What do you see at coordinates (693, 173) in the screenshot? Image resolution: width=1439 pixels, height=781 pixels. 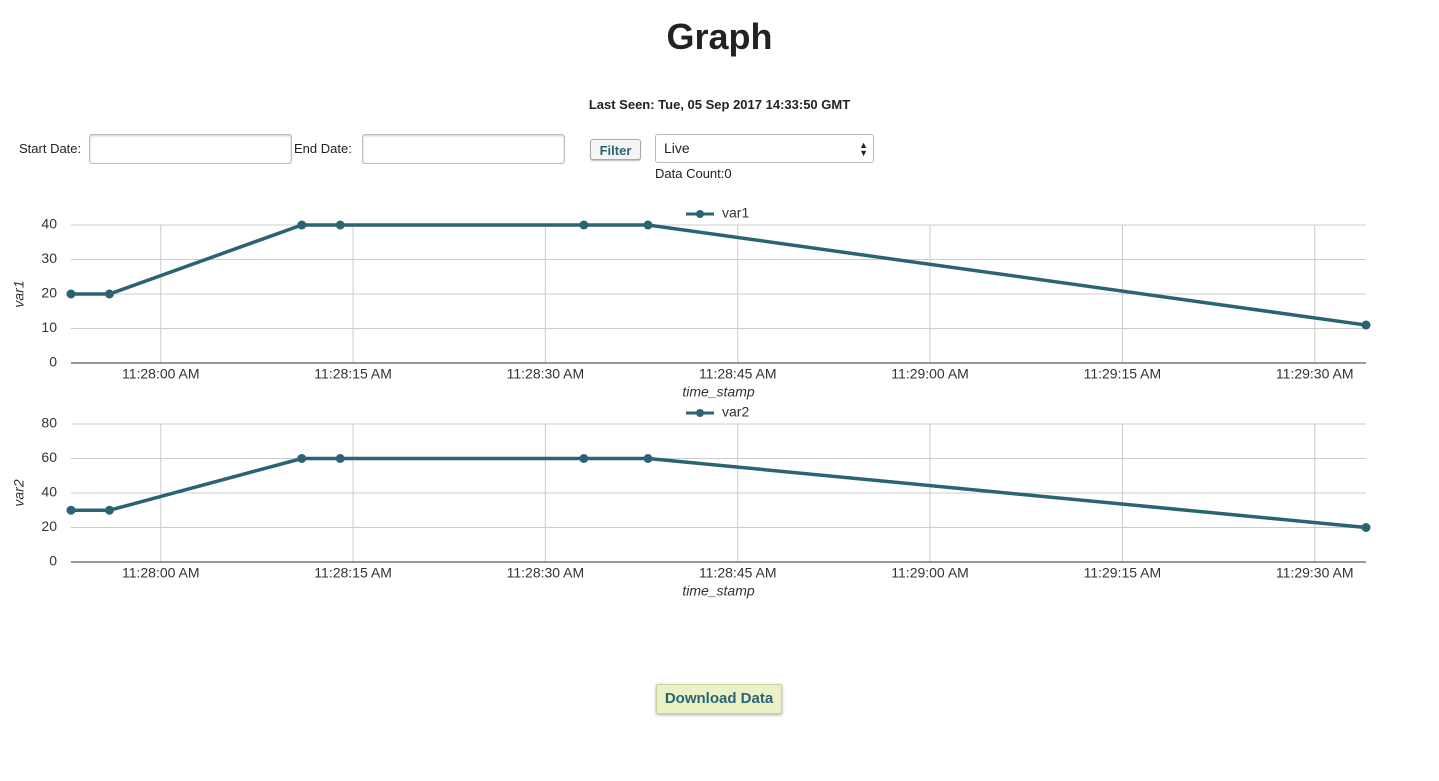 I see `data-count: Data Count:0` at bounding box center [693, 173].